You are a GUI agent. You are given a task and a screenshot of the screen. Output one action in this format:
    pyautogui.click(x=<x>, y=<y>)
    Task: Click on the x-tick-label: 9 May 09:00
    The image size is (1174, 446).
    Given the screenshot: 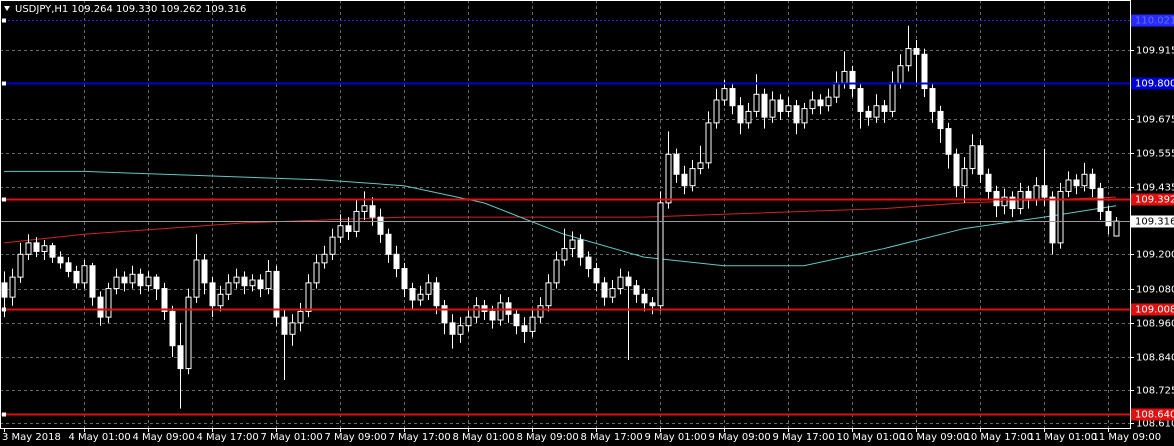 What is the action you would take?
    pyautogui.click(x=740, y=437)
    